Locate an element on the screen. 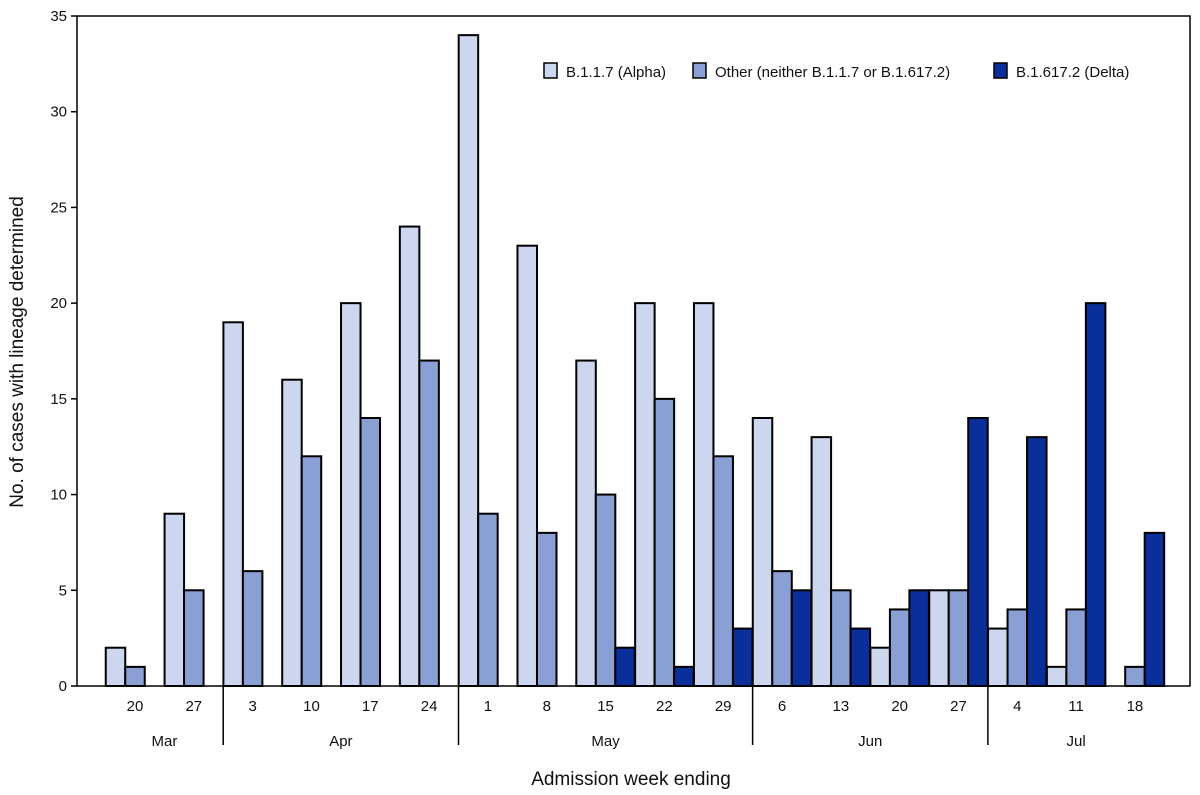  x-tick-label: 24 is located at coordinates (429, 706).